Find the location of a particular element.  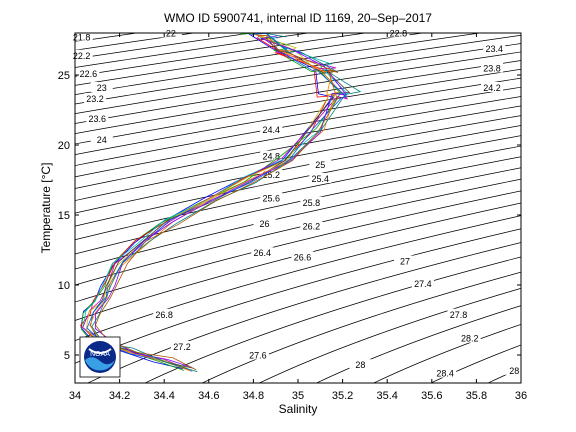

contour-label: 25.8 is located at coordinates (312, 203).